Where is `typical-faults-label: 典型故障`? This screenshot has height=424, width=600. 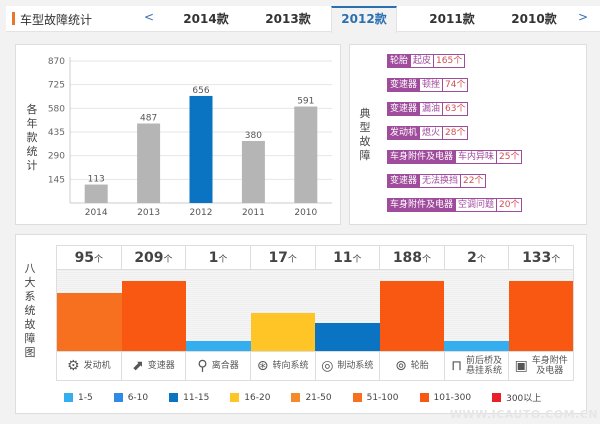
typical-faults-label: 典型故障 is located at coordinates (365, 134).